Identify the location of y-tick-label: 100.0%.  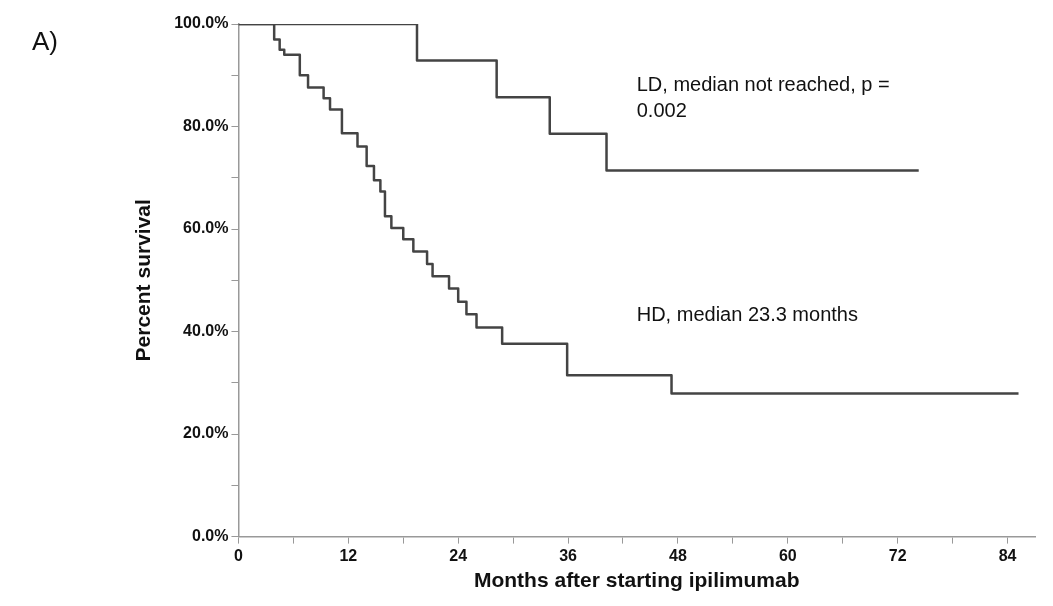
(201, 23).